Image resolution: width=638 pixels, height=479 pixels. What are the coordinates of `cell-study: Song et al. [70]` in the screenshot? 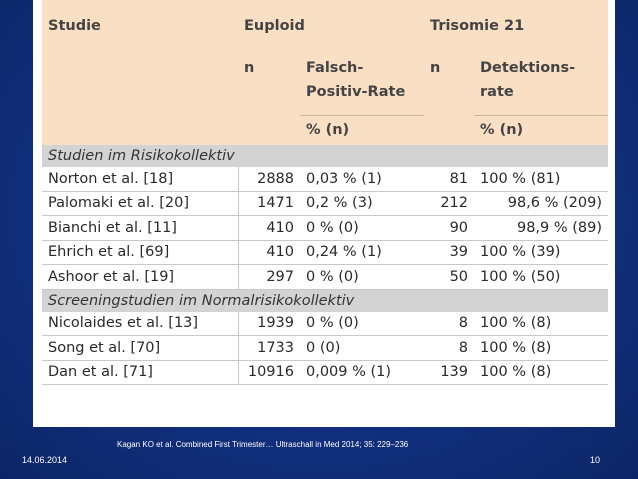 It's located at (140, 348).